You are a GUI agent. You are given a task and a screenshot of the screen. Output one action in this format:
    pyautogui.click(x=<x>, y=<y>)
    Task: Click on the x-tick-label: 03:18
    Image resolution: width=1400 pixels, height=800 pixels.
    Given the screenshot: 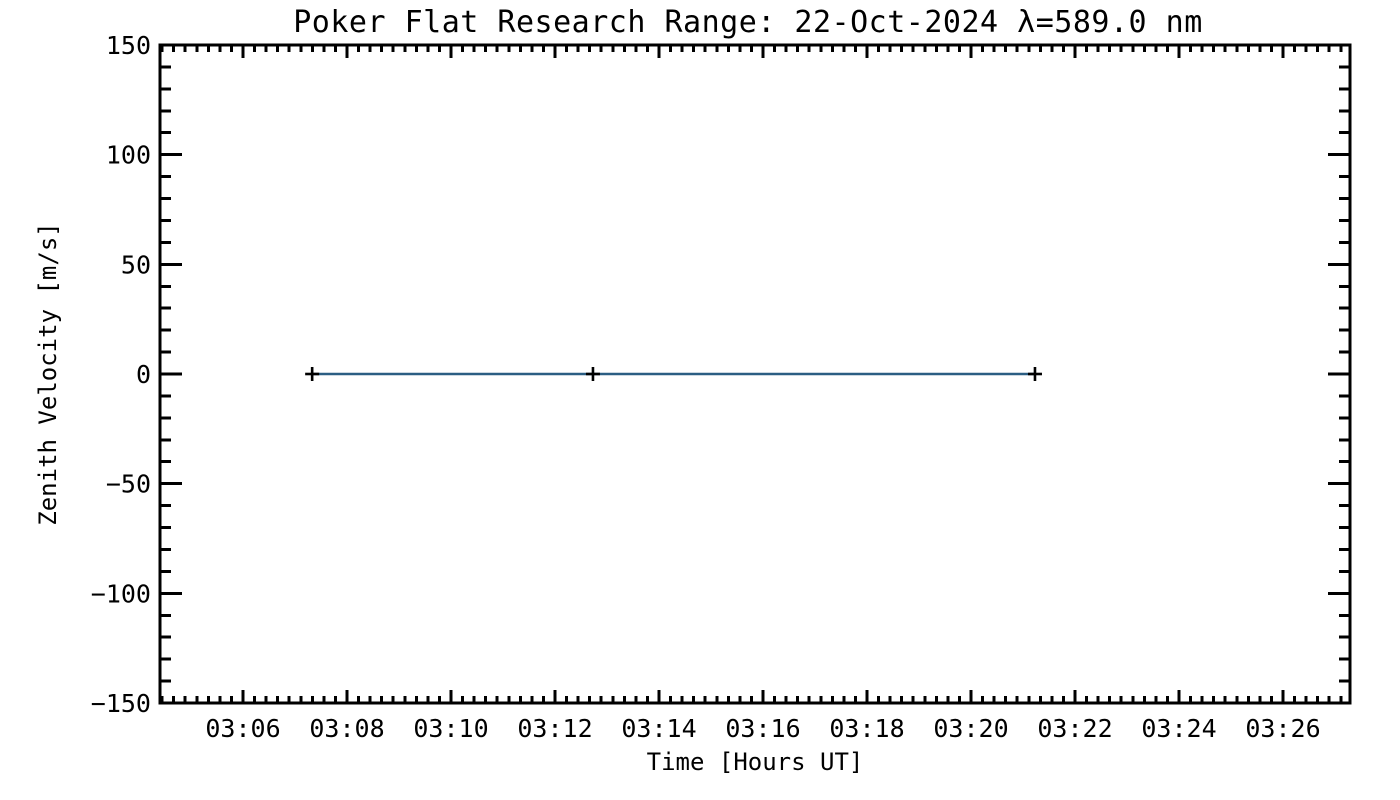 What is the action you would take?
    pyautogui.click(x=866, y=728)
    